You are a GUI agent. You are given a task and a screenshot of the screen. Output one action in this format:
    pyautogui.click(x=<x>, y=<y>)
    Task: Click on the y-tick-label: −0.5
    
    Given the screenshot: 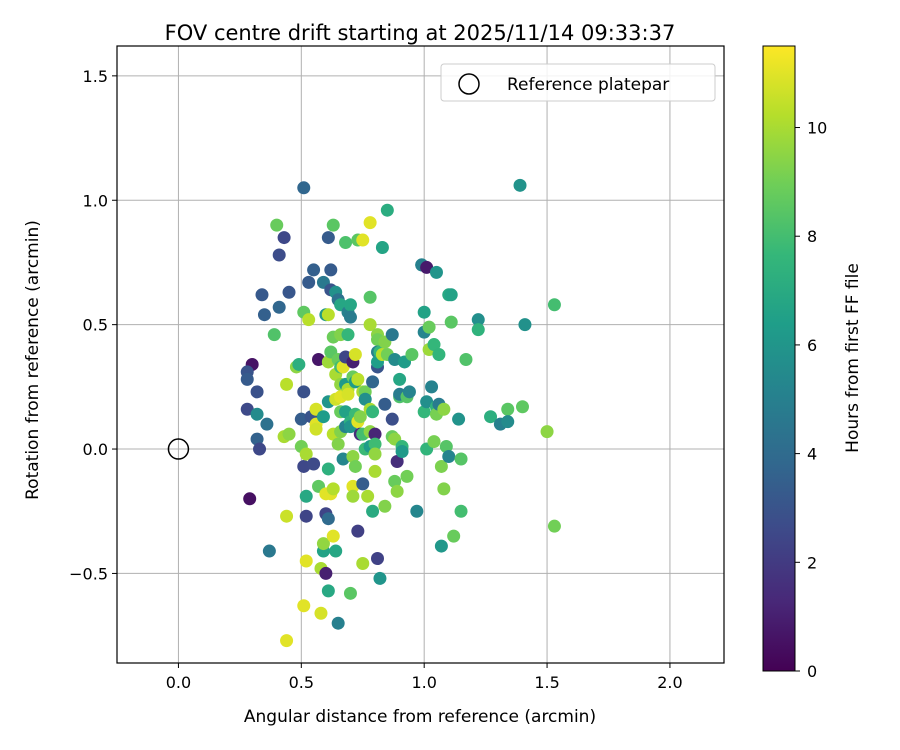 What is the action you would take?
    pyautogui.click(x=88, y=573)
    